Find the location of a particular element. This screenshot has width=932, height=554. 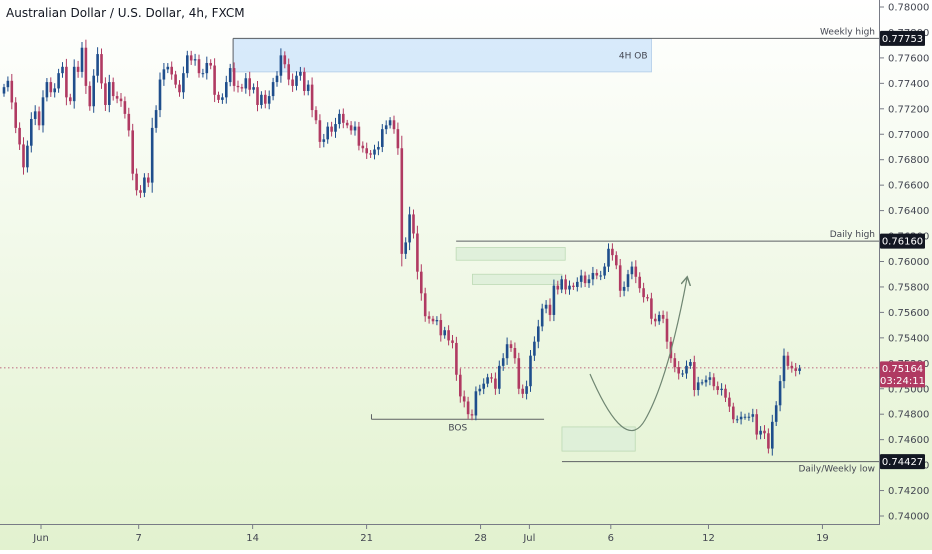

current-price-badge is located at coordinates (902, 374).